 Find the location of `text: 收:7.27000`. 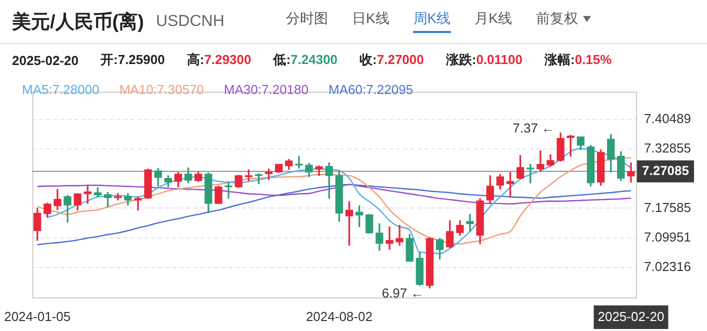

text: 收:7.27000 is located at coordinates (392, 60).